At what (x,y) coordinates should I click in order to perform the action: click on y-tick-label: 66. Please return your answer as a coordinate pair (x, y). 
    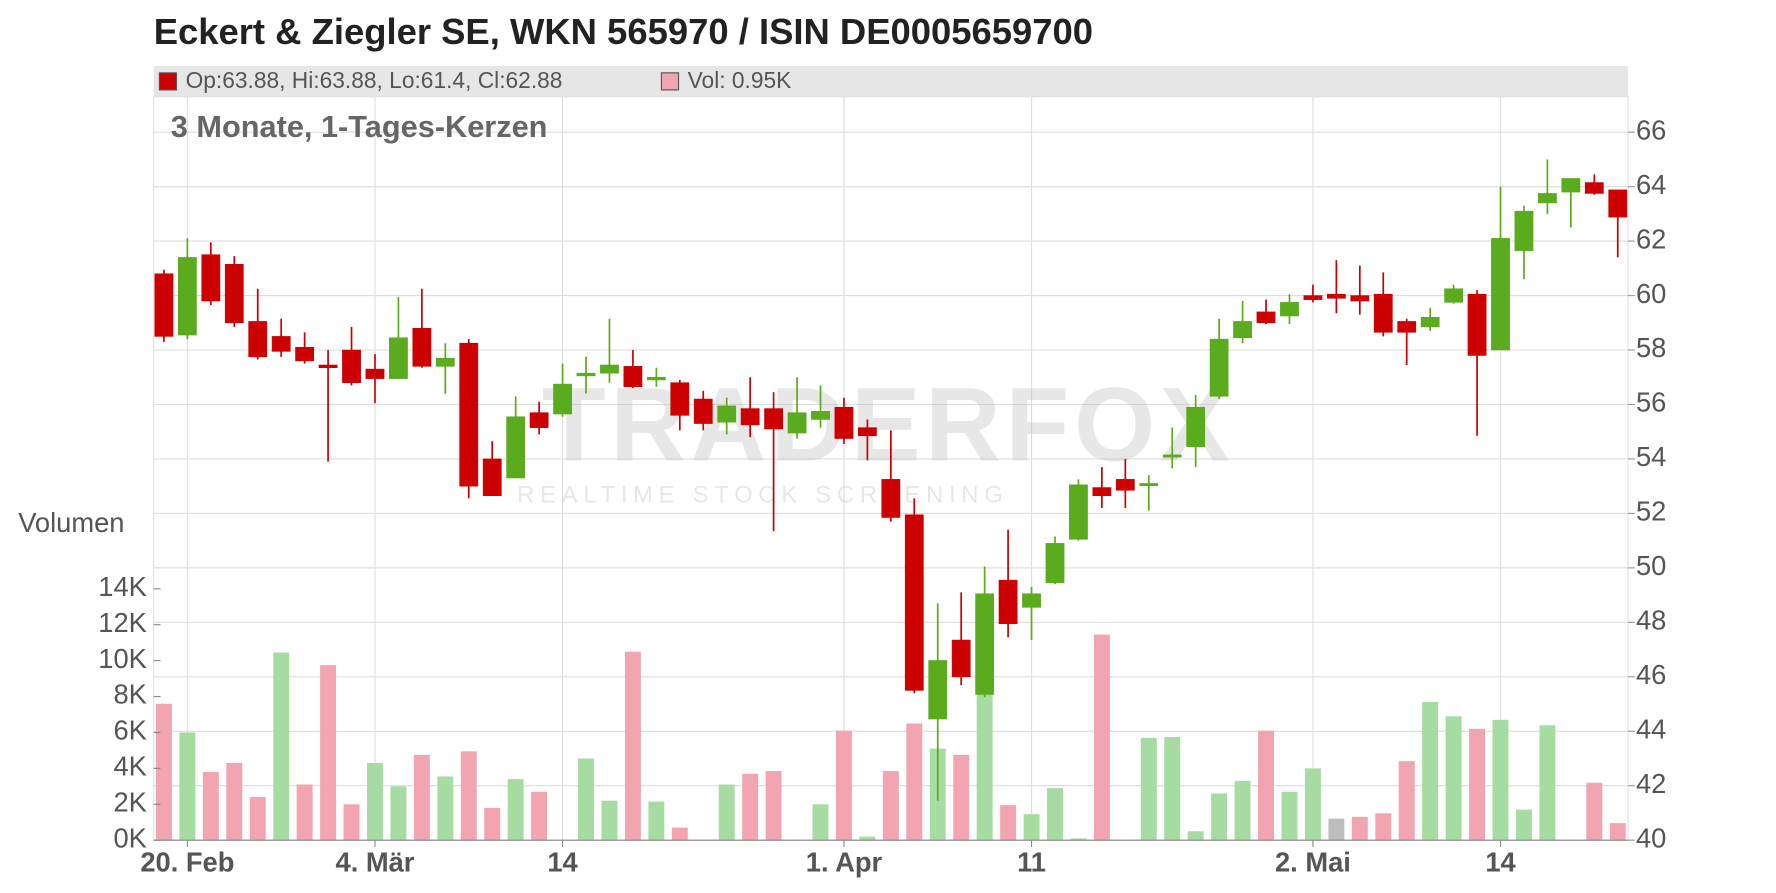
    Looking at the image, I should click on (1651, 129).